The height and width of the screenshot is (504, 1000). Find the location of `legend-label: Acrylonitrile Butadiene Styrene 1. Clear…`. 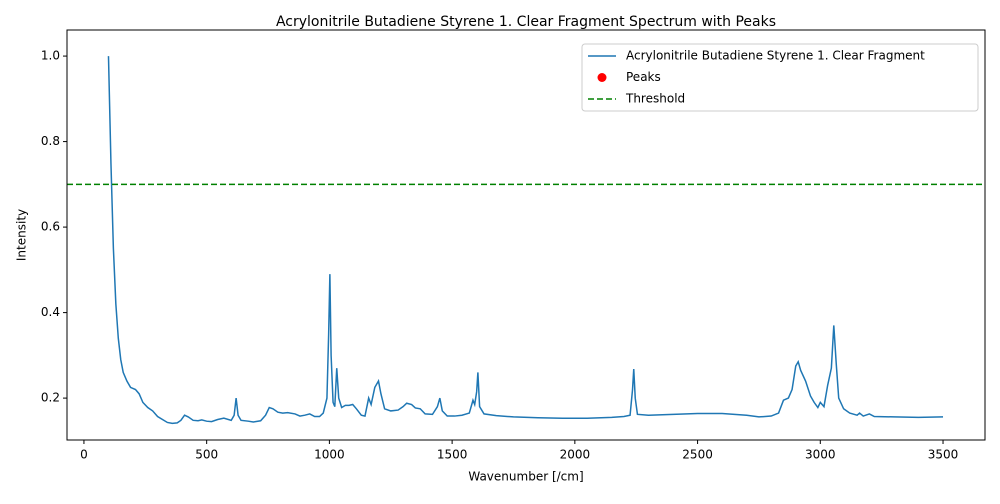

legend-label: Acrylonitrile Butadiene Styrene 1. Clear… is located at coordinates (775, 56).